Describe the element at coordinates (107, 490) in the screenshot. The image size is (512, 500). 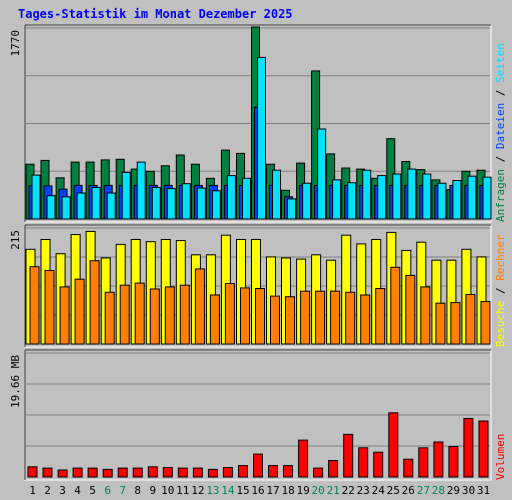
I see `x-tick-label: 6` at that location.